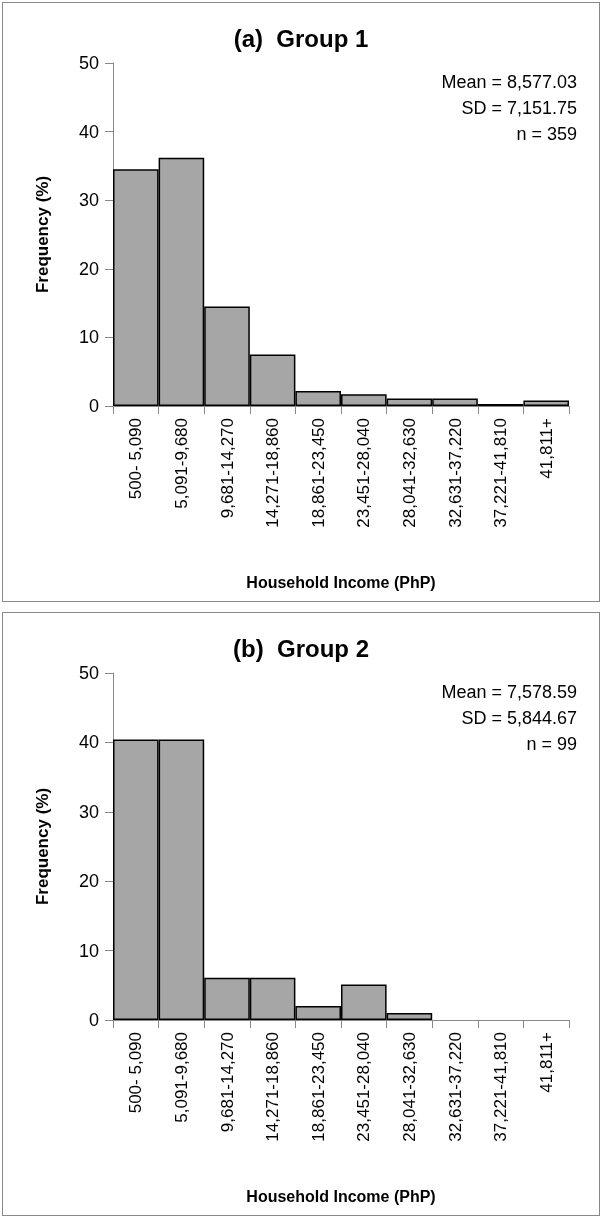  I want to click on chart-title: (b) Group 2, so click(301, 648).